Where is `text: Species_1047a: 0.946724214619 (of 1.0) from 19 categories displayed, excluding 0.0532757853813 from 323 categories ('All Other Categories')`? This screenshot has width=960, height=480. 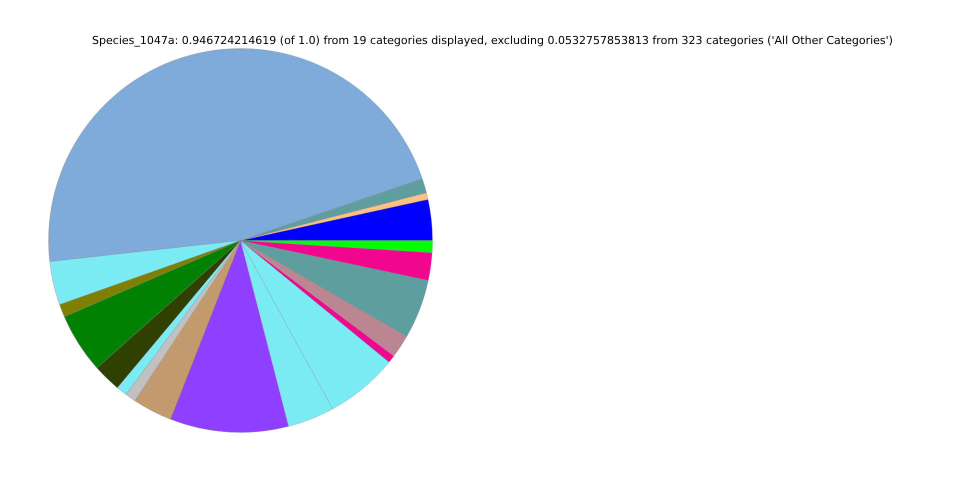 text: Species_1047a: 0.946724214619 (of 1.0) from 19 categories displayed, excluding 0.0532757853813 from 323 categories ('All Other Categories') is located at coordinates (492, 40).